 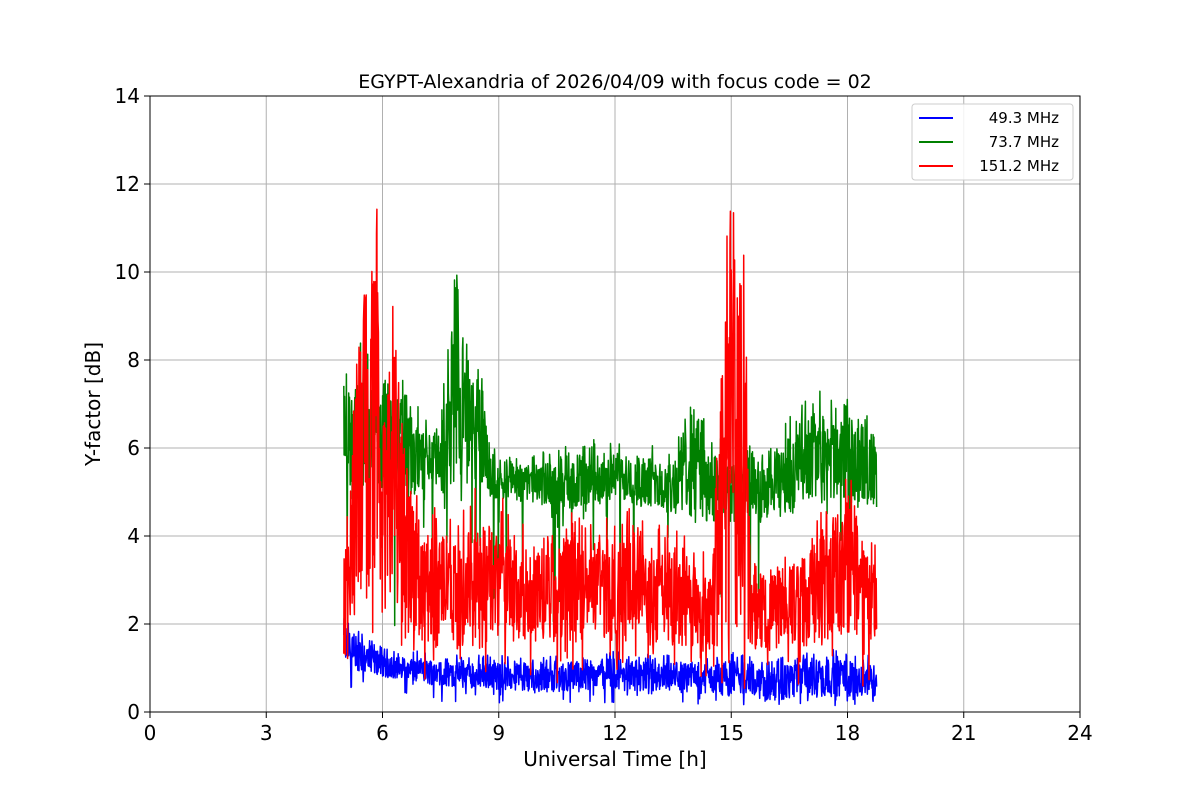 I want to click on legend-label: 49.3 MHz, so click(x=1024, y=118).